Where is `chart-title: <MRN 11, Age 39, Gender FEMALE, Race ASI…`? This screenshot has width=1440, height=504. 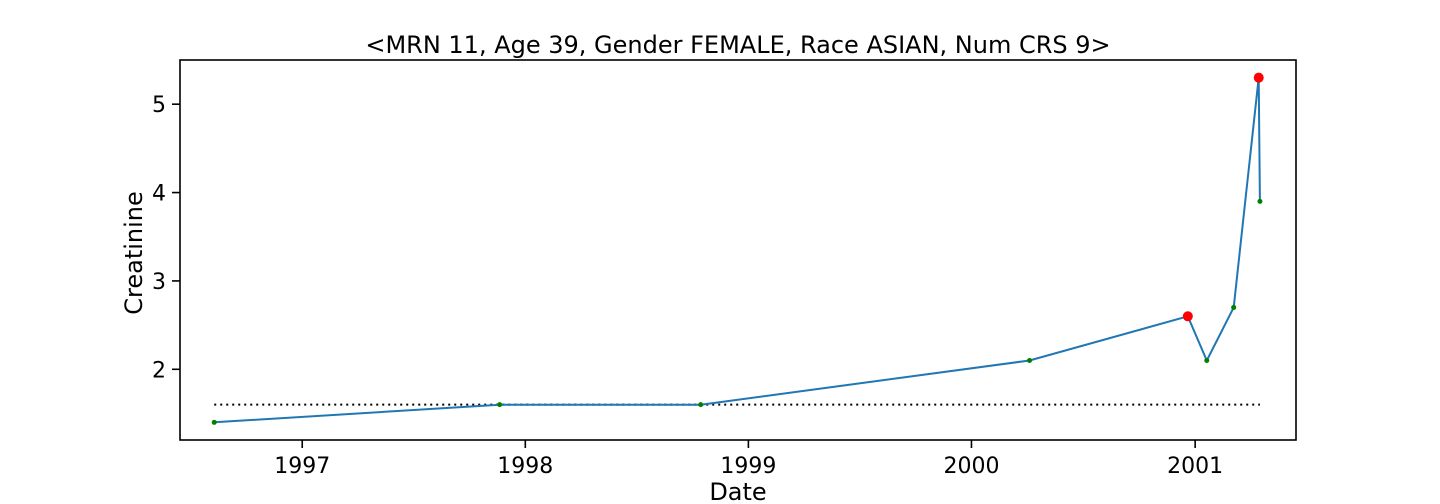 chart-title: <MRN 11, Age 39, Gender FEMALE, Race ASI… is located at coordinates (737, 45).